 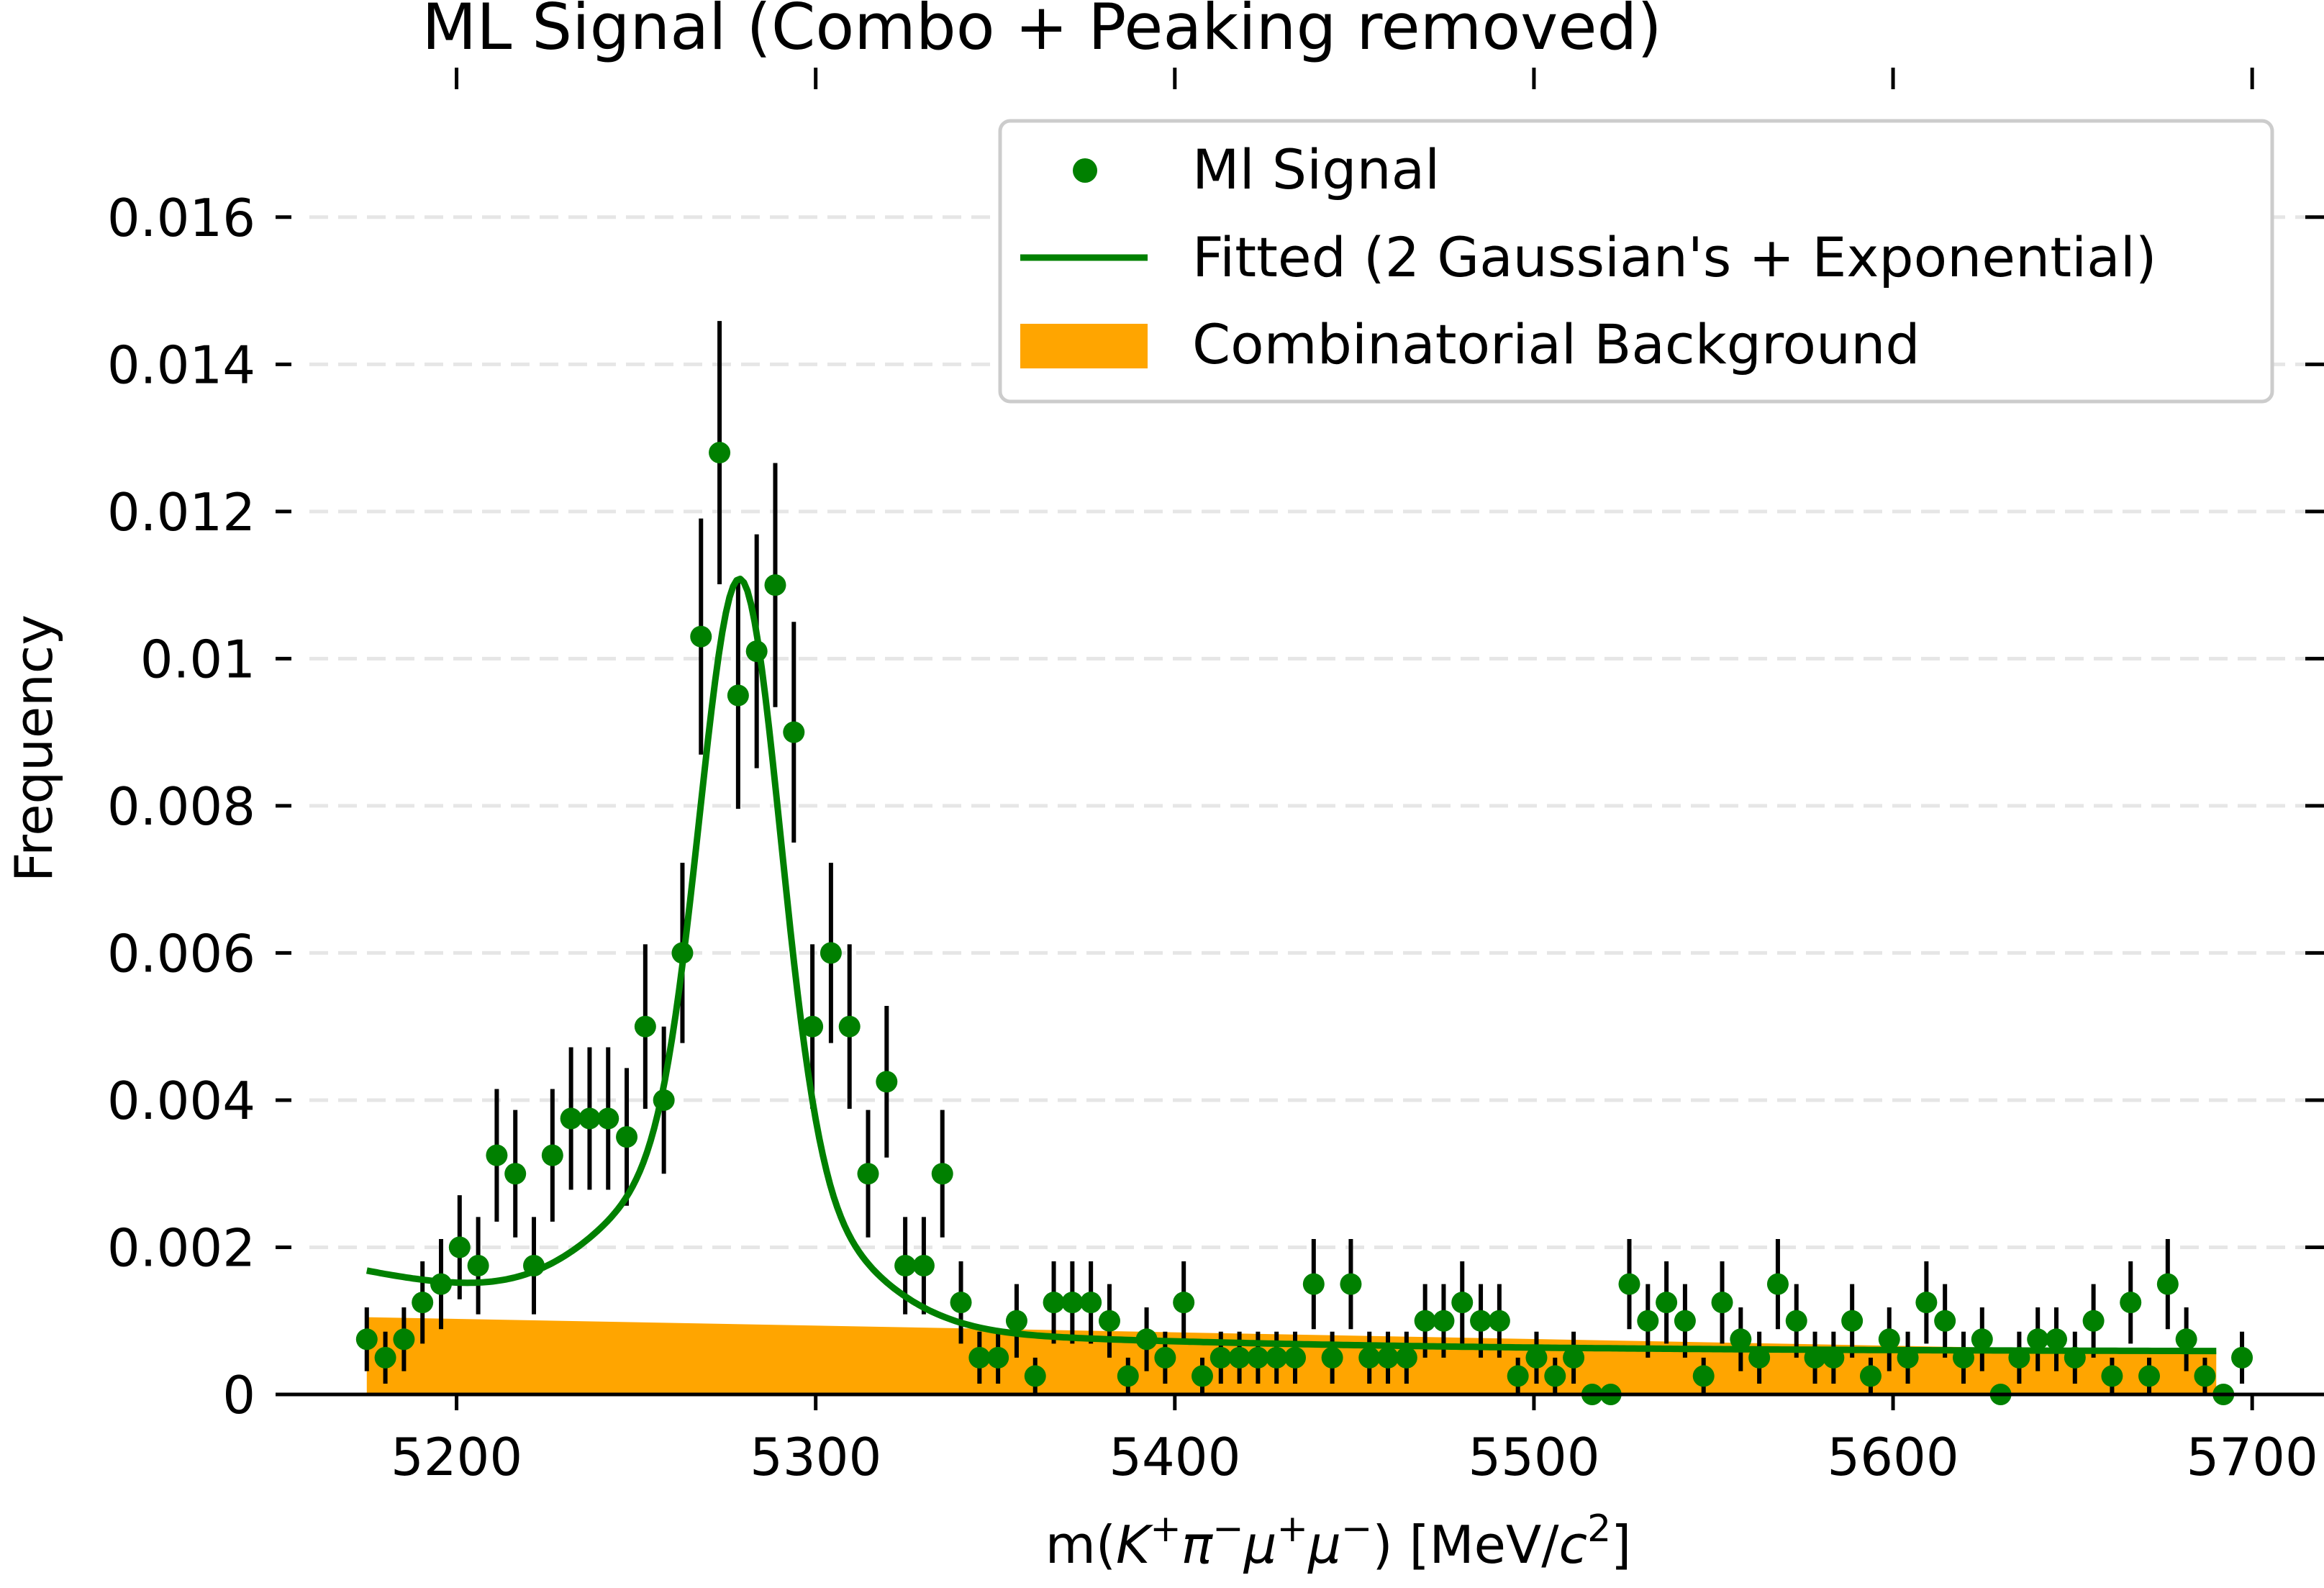 What do you see at coordinates (2252, 1457) in the screenshot?
I see `x-tick-label: 5700` at bounding box center [2252, 1457].